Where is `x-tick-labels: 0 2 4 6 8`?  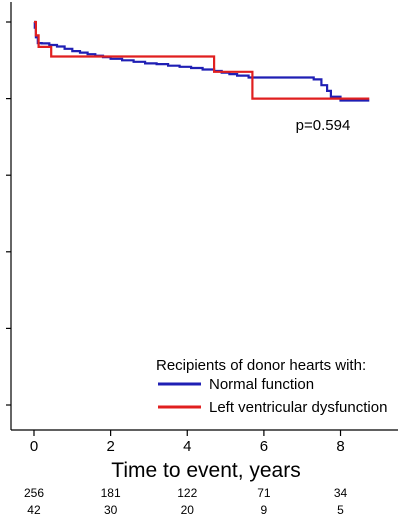 x-tick-labels: 0 2 4 6 8 is located at coordinates (187, 446).